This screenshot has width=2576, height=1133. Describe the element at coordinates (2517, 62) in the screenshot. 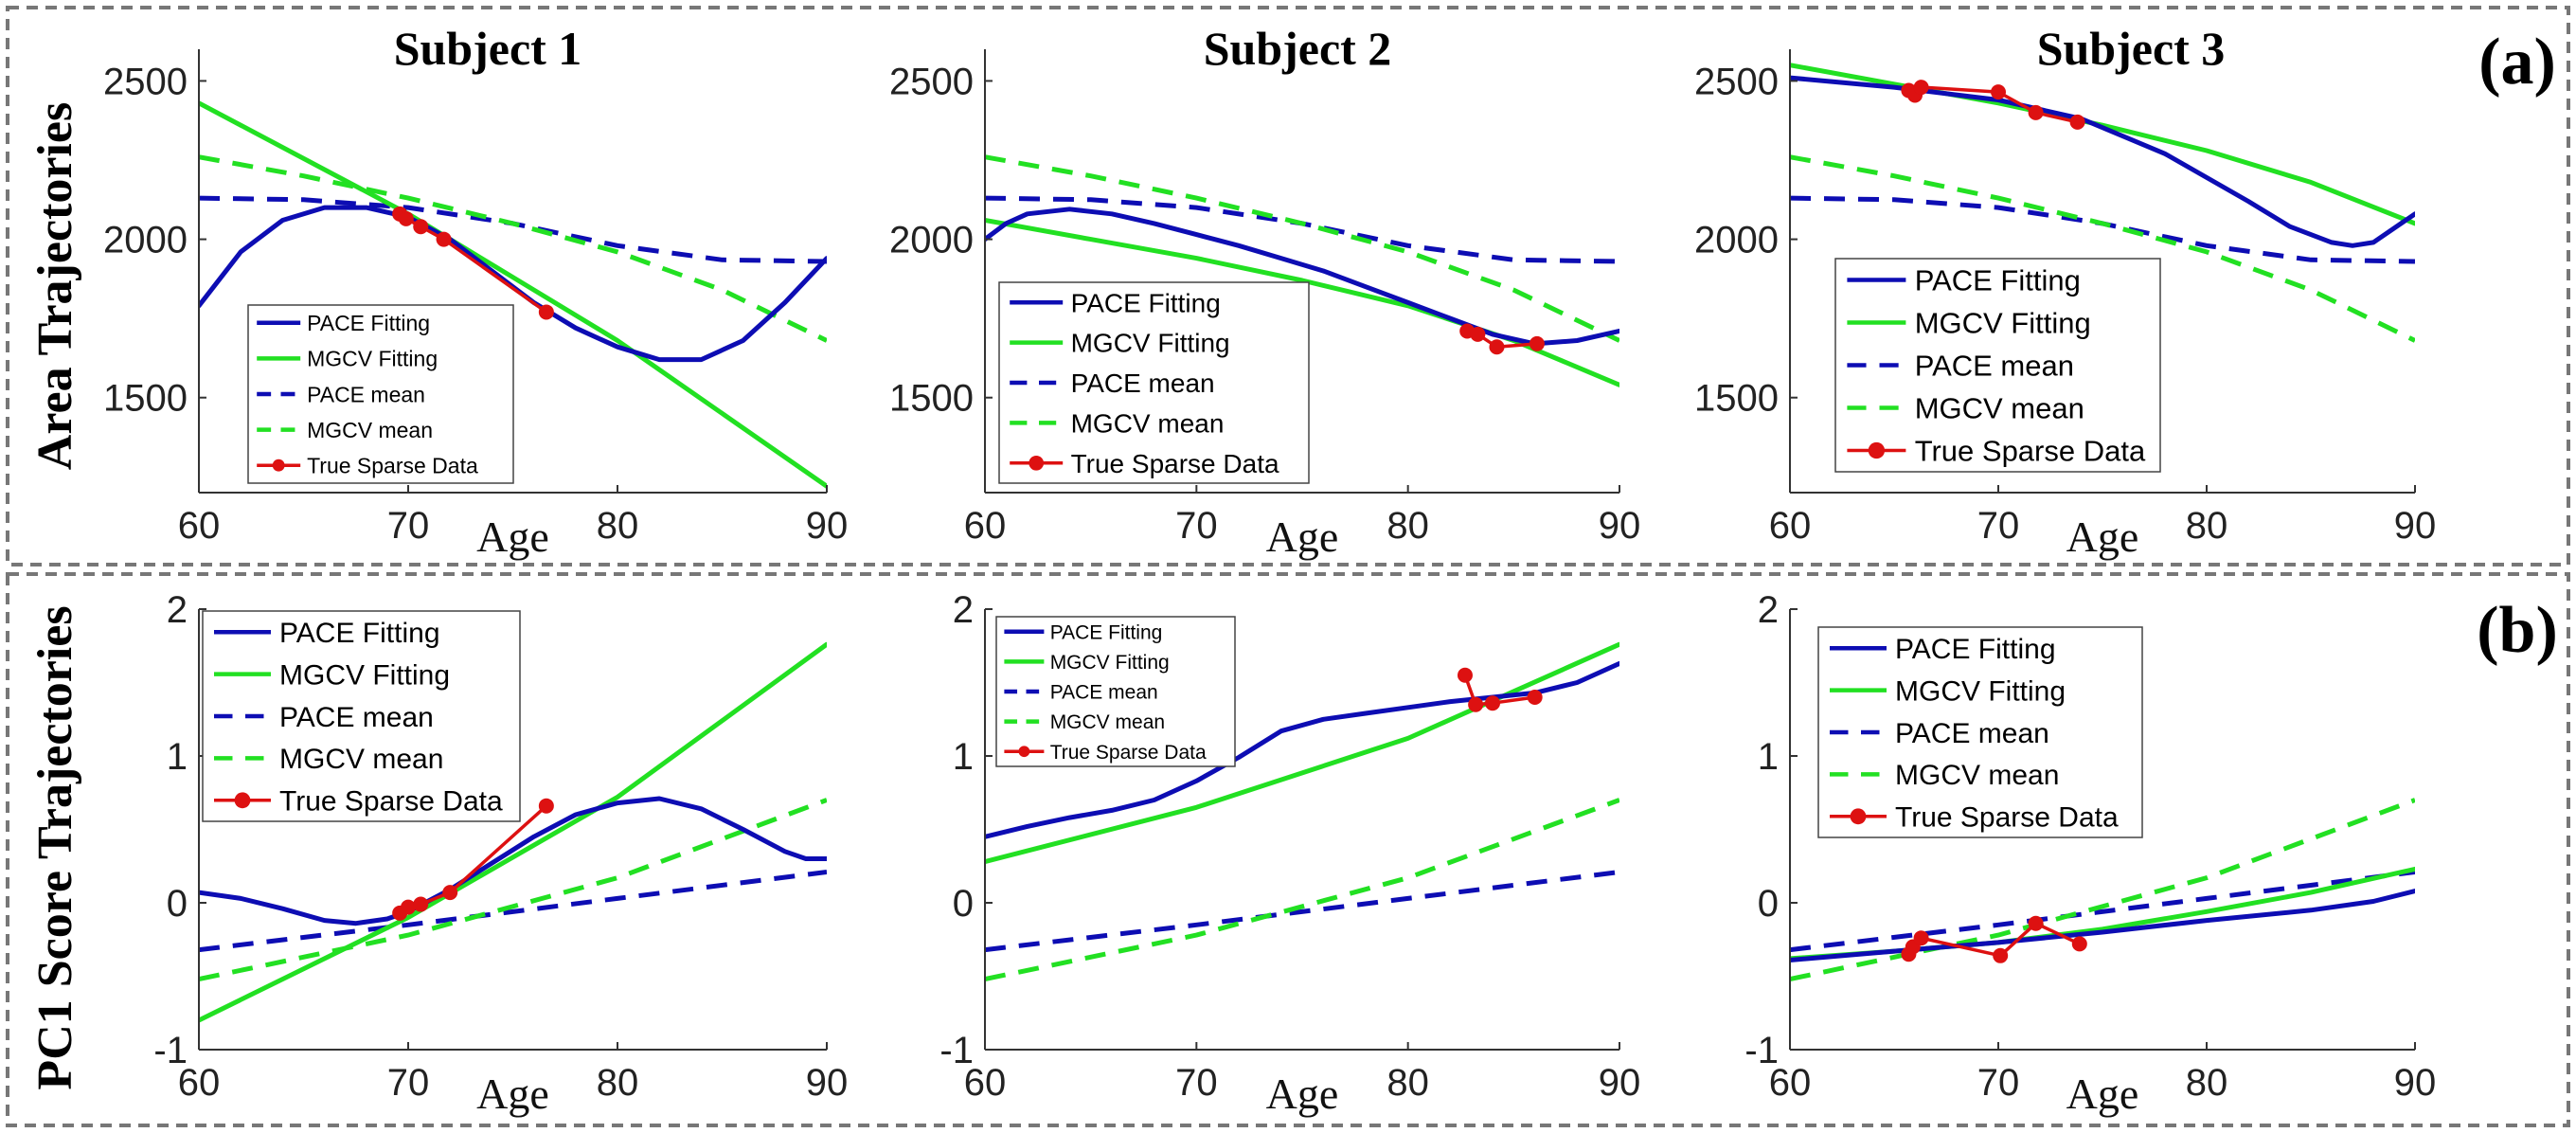

I see `panel-tag-a: (a)` at that location.